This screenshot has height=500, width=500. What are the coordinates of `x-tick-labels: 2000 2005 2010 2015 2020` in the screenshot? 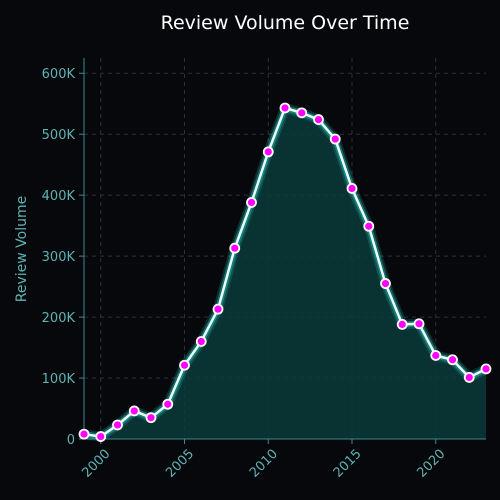 It's located at (263, 464).